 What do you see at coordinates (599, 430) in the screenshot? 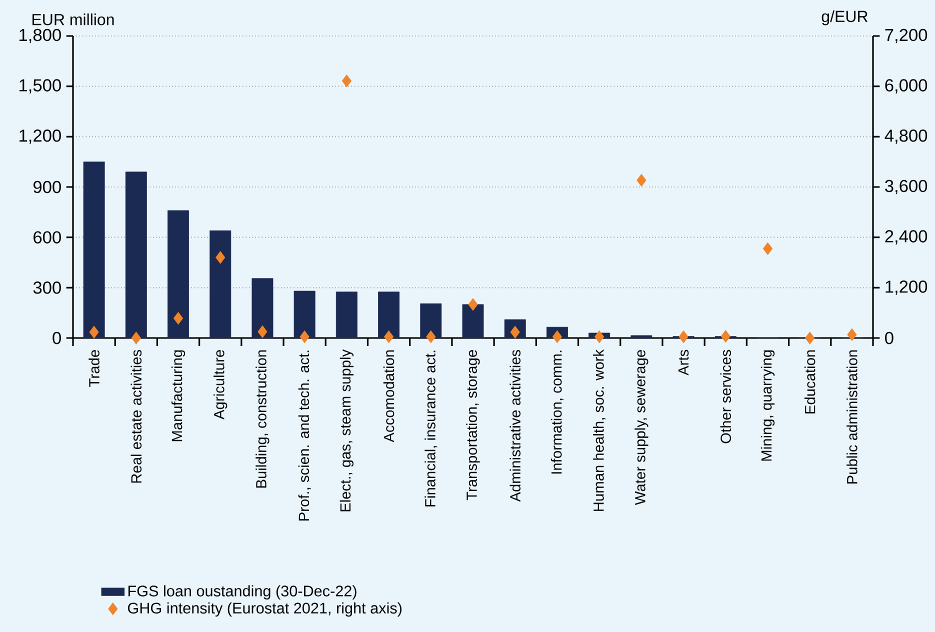
I see `x-tick-label: Human health, soc. work` at bounding box center [599, 430].